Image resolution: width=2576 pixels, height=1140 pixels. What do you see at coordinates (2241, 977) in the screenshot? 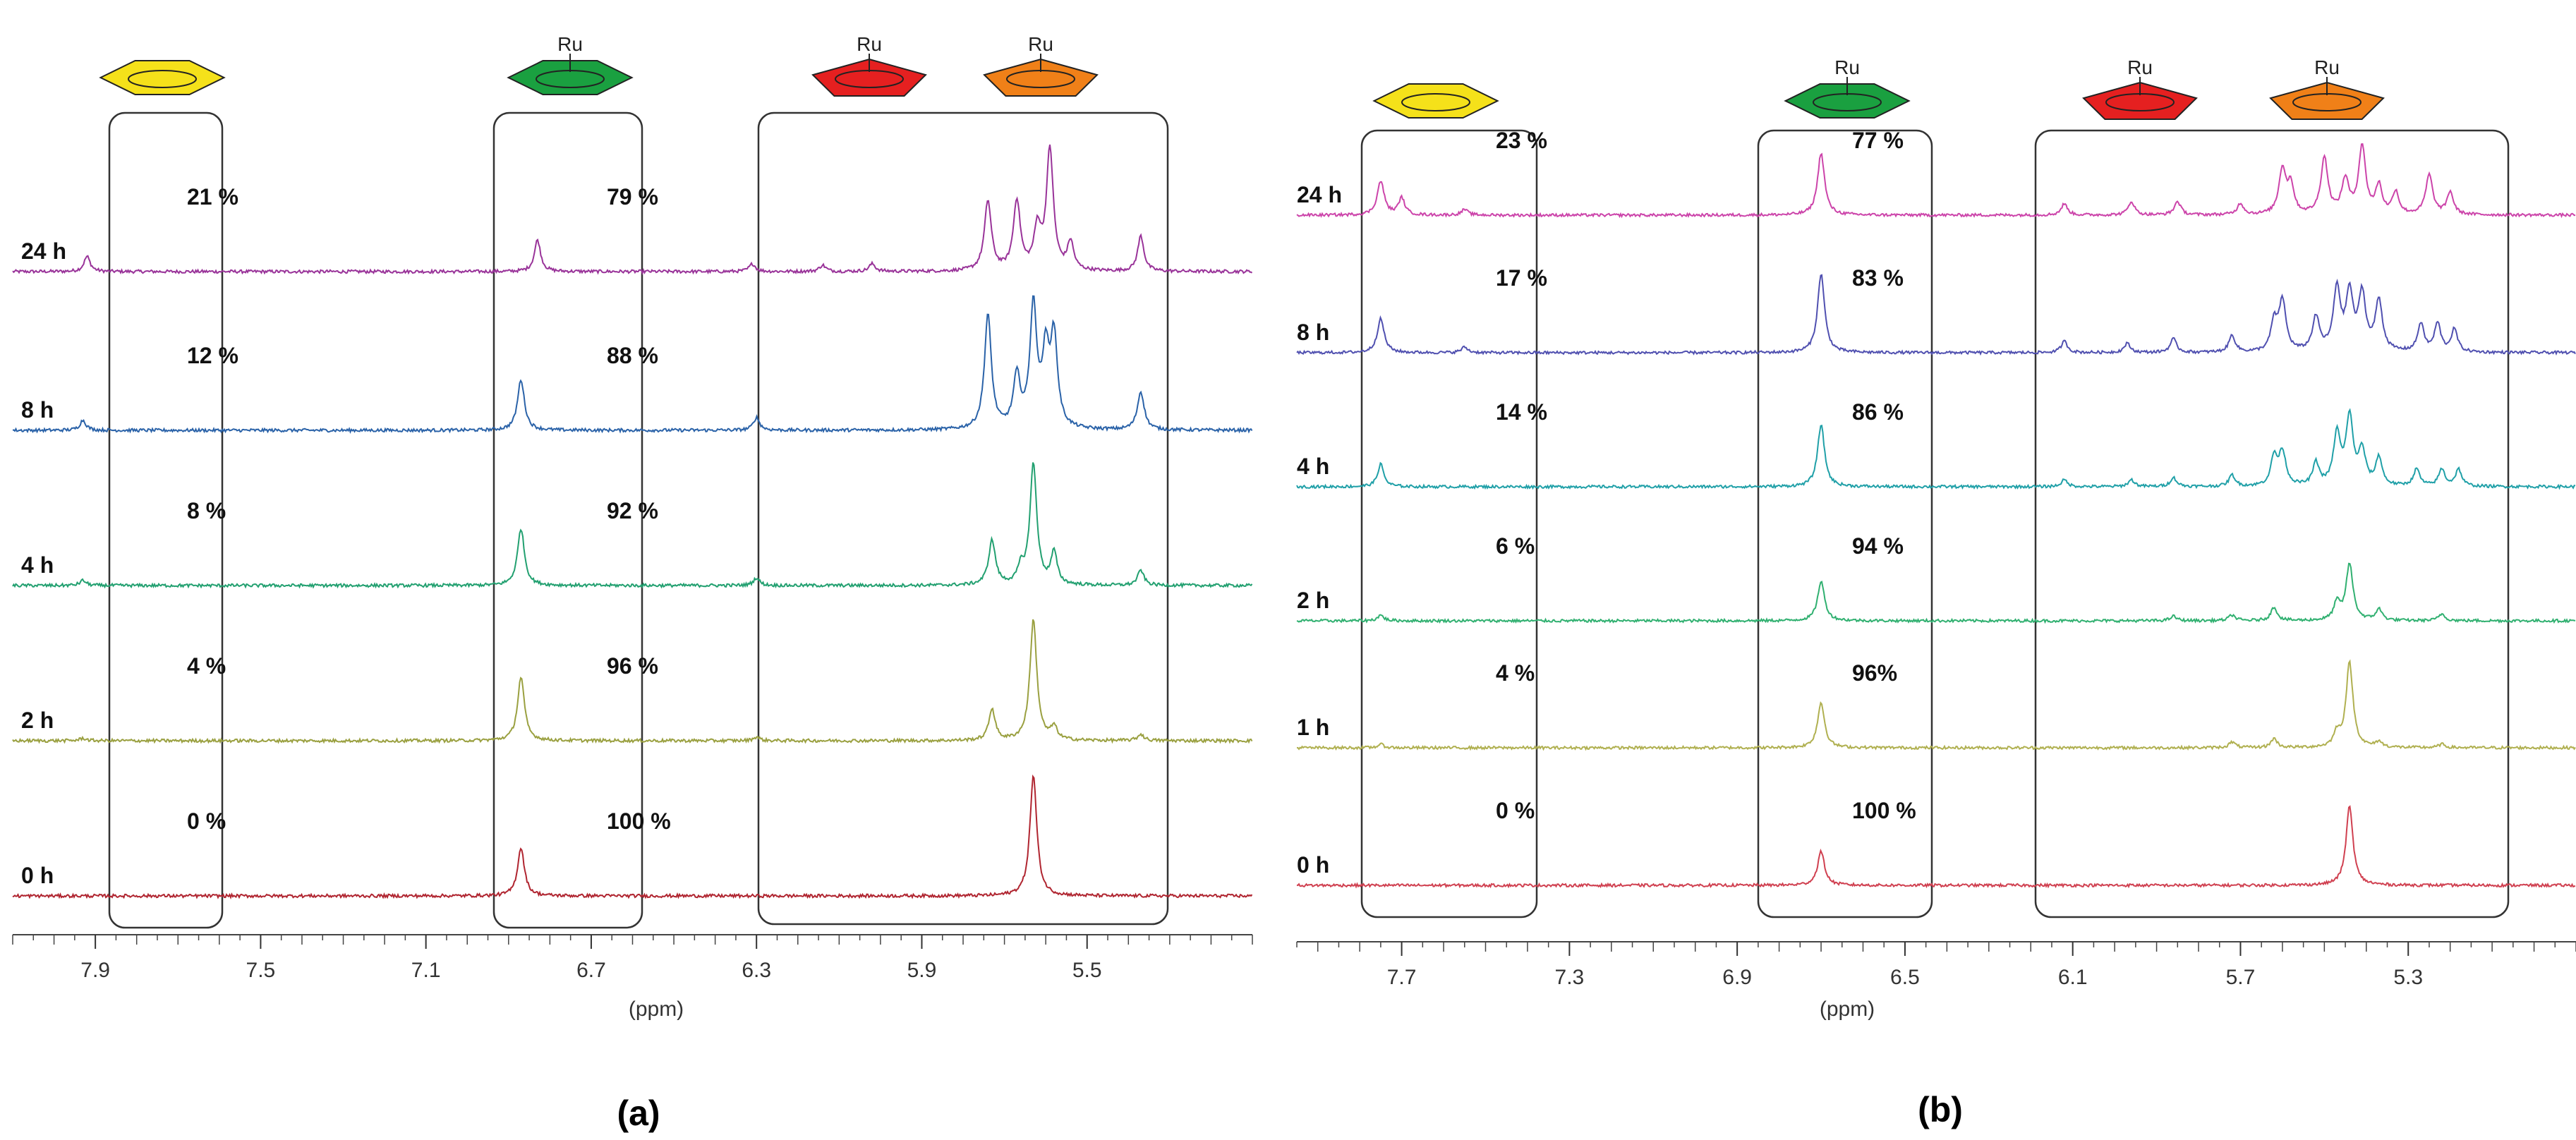
I see `tick-label: 5.7` at bounding box center [2241, 977].